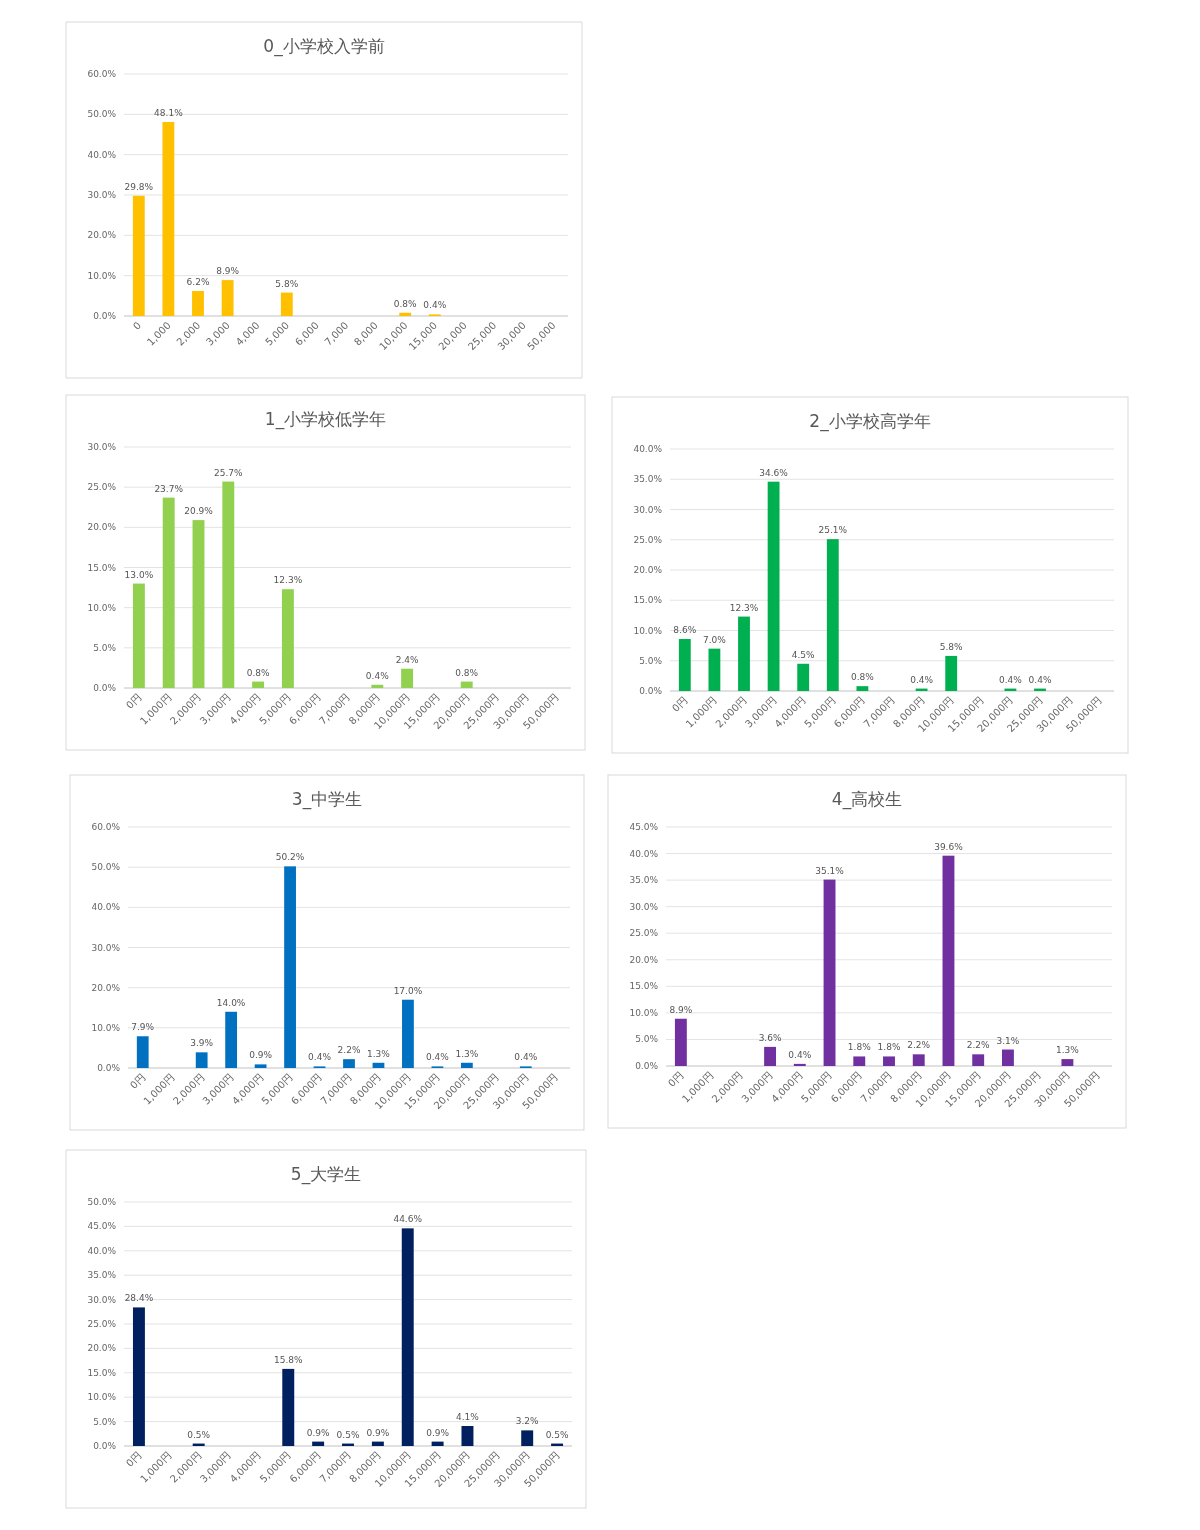 This screenshot has height=1530, width=1200. What do you see at coordinates (327, 799) in the screenshot?
I see `chart-title: 3_中学生` at bounding box center [327, 799].